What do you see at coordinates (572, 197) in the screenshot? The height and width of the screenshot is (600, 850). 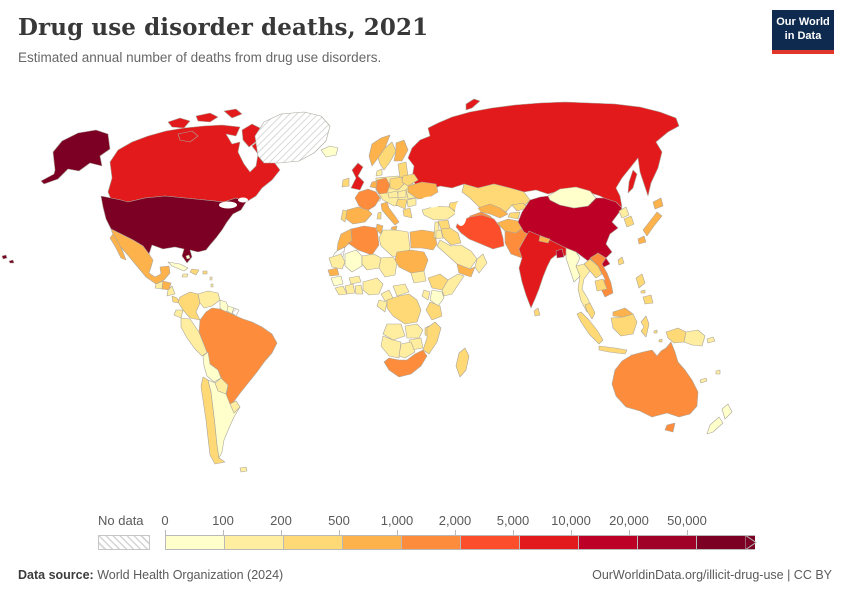 I see `country-mongolia` at bounding box center [572, 197].